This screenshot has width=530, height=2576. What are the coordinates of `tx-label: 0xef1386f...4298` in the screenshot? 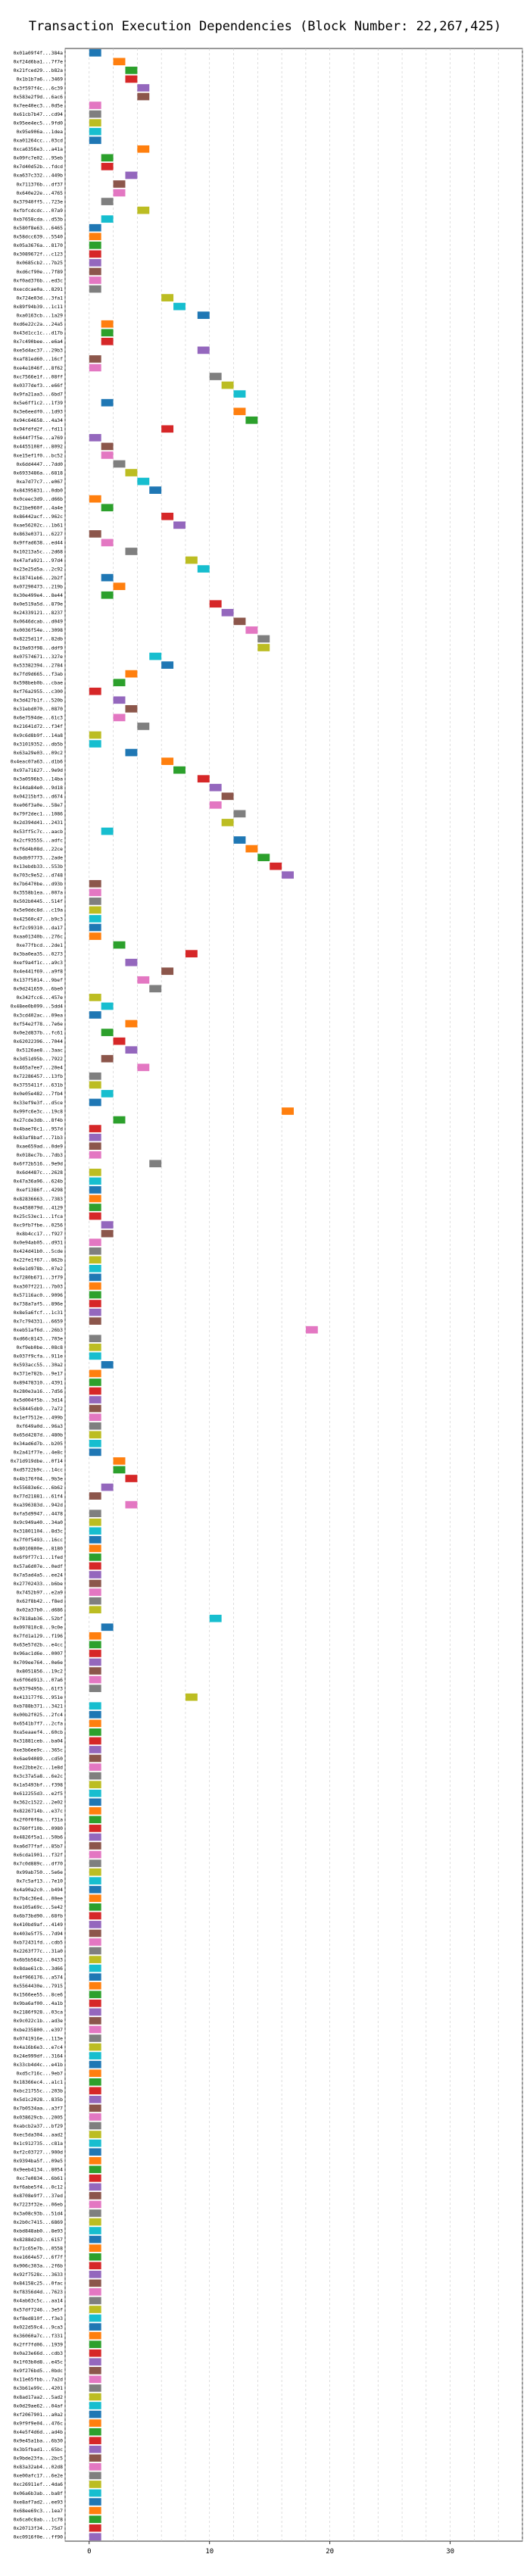 It's located at (39, 1190).